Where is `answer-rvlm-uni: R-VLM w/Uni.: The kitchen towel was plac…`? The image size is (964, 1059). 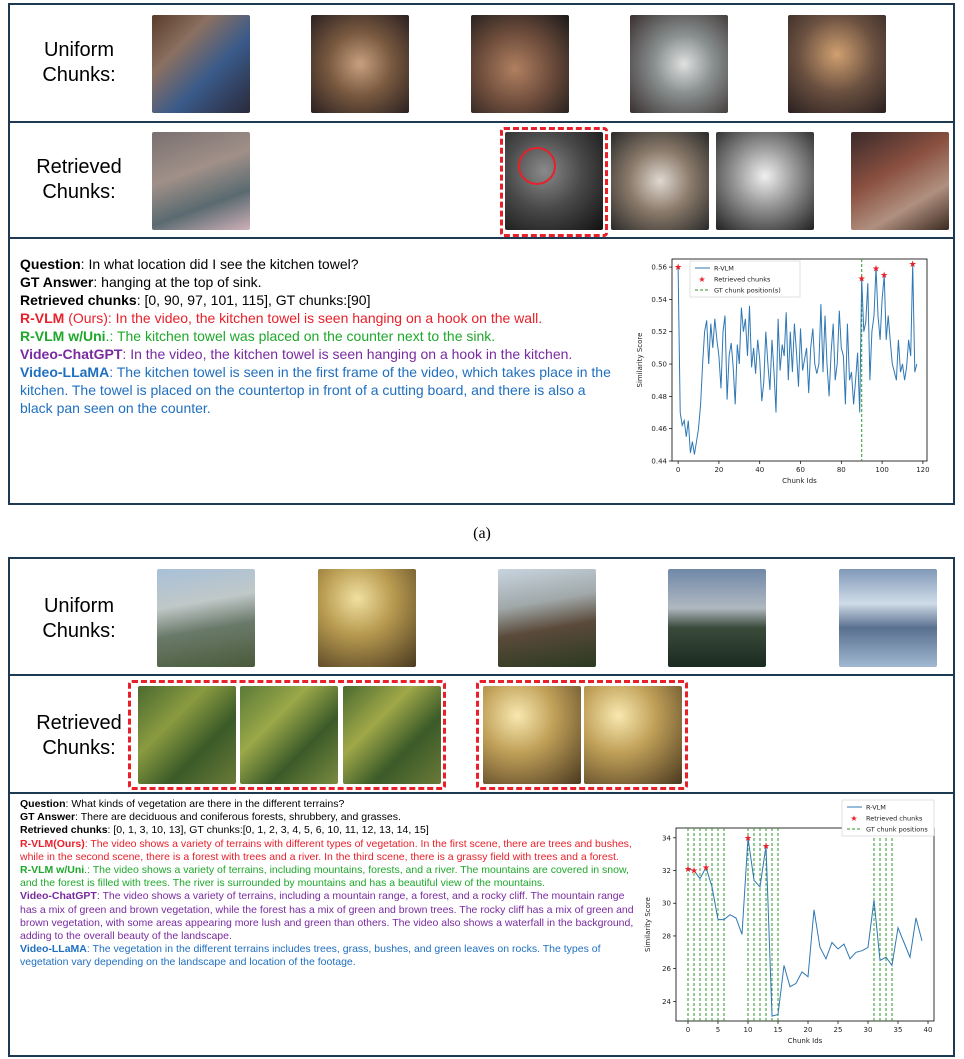 answer-rvlm-uni: R-VLM w/Uni.: The kitchen towel was plac… is located at coordinates (258, 336).